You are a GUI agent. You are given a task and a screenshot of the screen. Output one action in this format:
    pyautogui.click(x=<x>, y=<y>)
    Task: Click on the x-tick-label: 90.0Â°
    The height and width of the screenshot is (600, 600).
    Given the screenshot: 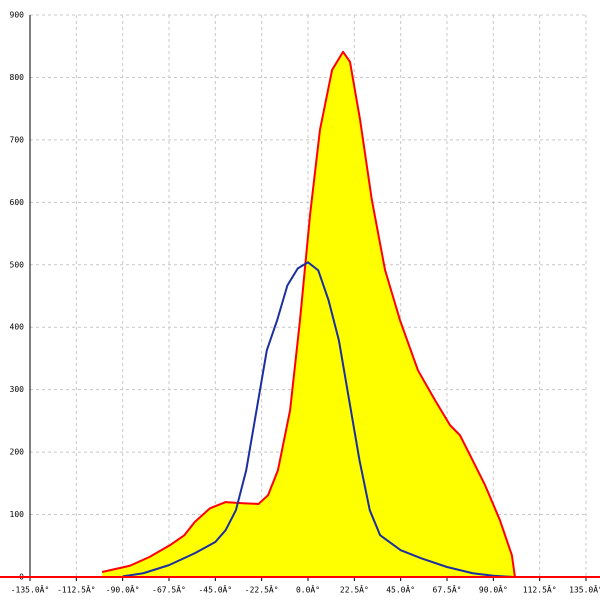 What is the action you would take?
    pyautogui.click(x=493, y=589)
    